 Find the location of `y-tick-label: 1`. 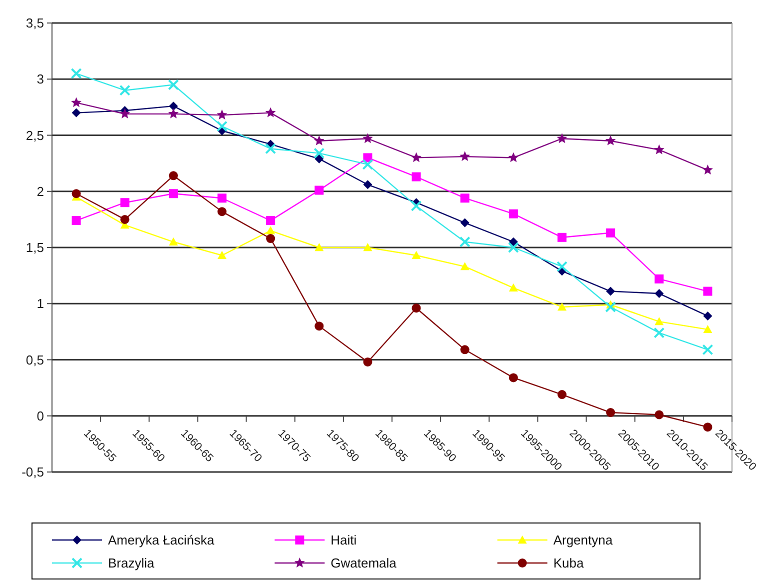

y-tick-label: 1 is located at coordinates (40, 304).